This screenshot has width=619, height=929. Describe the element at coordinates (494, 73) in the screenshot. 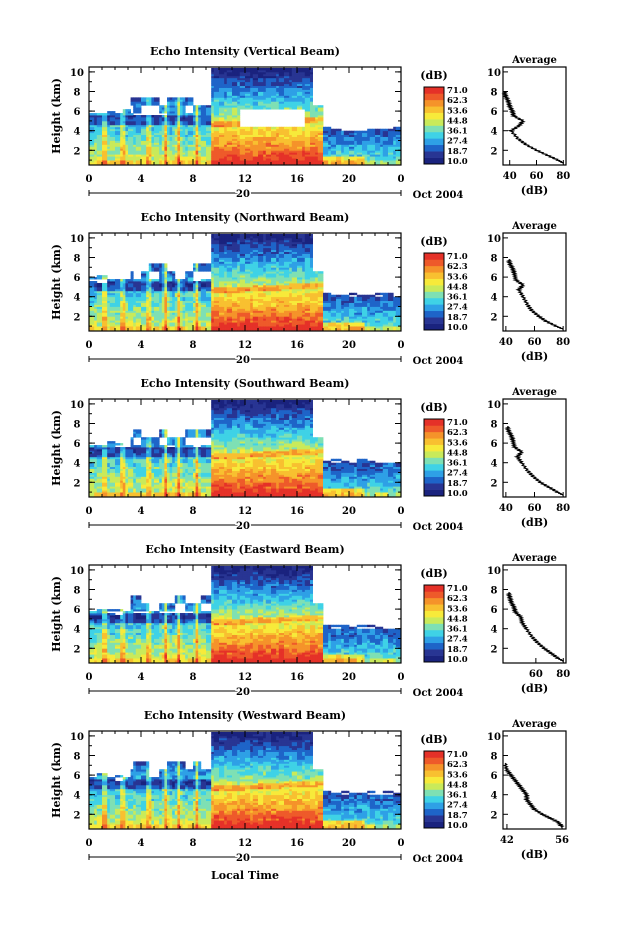

I see `average-y-tick-label: 10` at that location.